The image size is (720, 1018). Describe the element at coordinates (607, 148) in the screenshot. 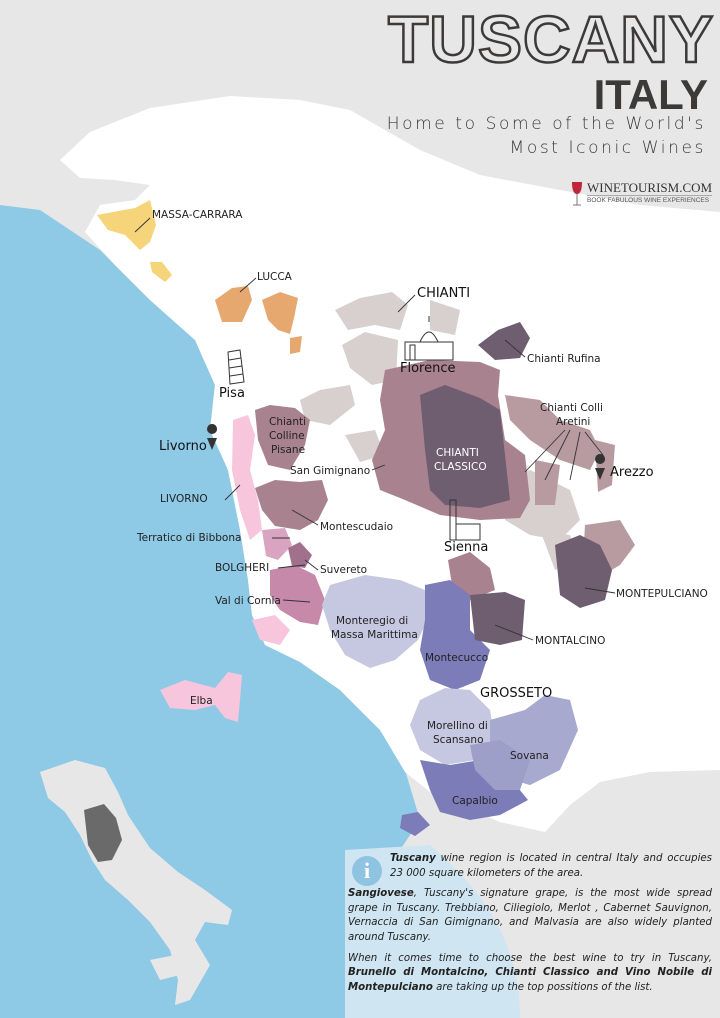

I see `tagline-line-2: Most Iconic Wines` at that location.